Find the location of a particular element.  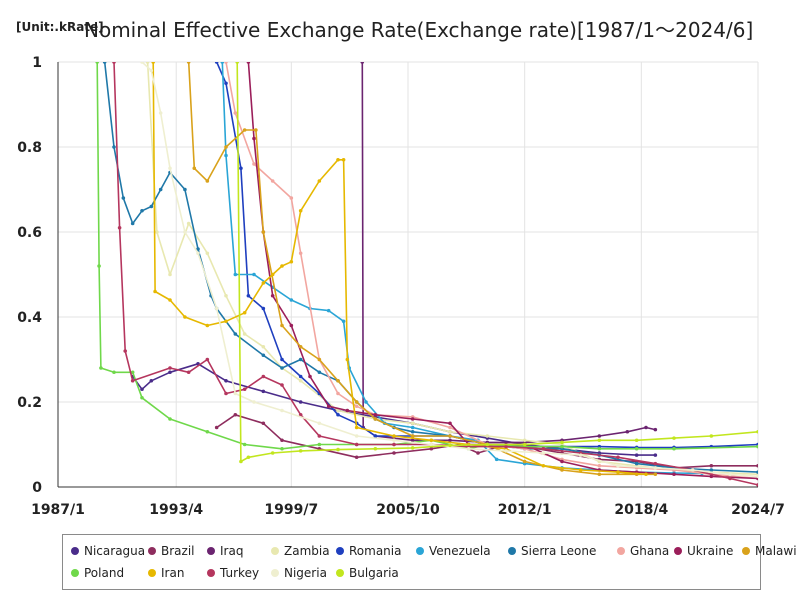

legend-label: Iran is located at coordinates (173, 573).